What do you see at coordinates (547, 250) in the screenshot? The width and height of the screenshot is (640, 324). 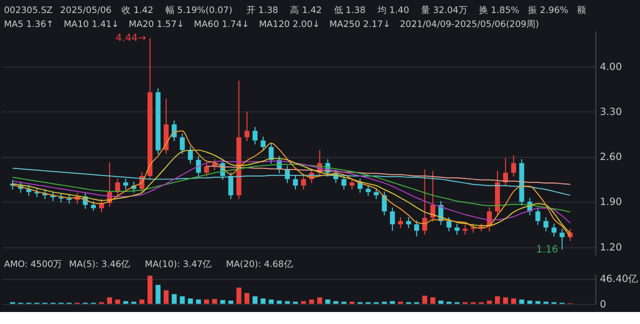 I see `annotation: 1.16` at bounding box center [547, 250].